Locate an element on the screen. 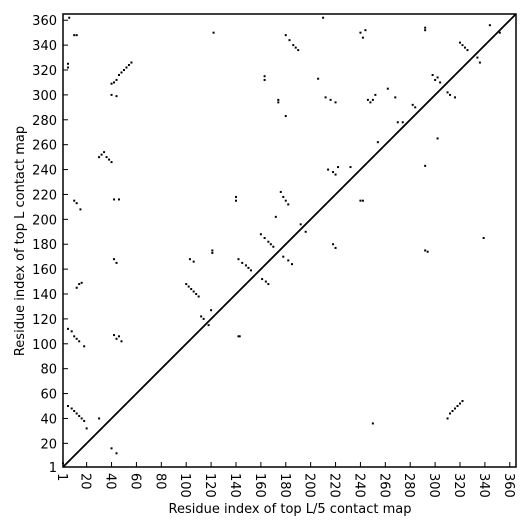  y-tick-label: 60 is located at coordinates (48, 395).